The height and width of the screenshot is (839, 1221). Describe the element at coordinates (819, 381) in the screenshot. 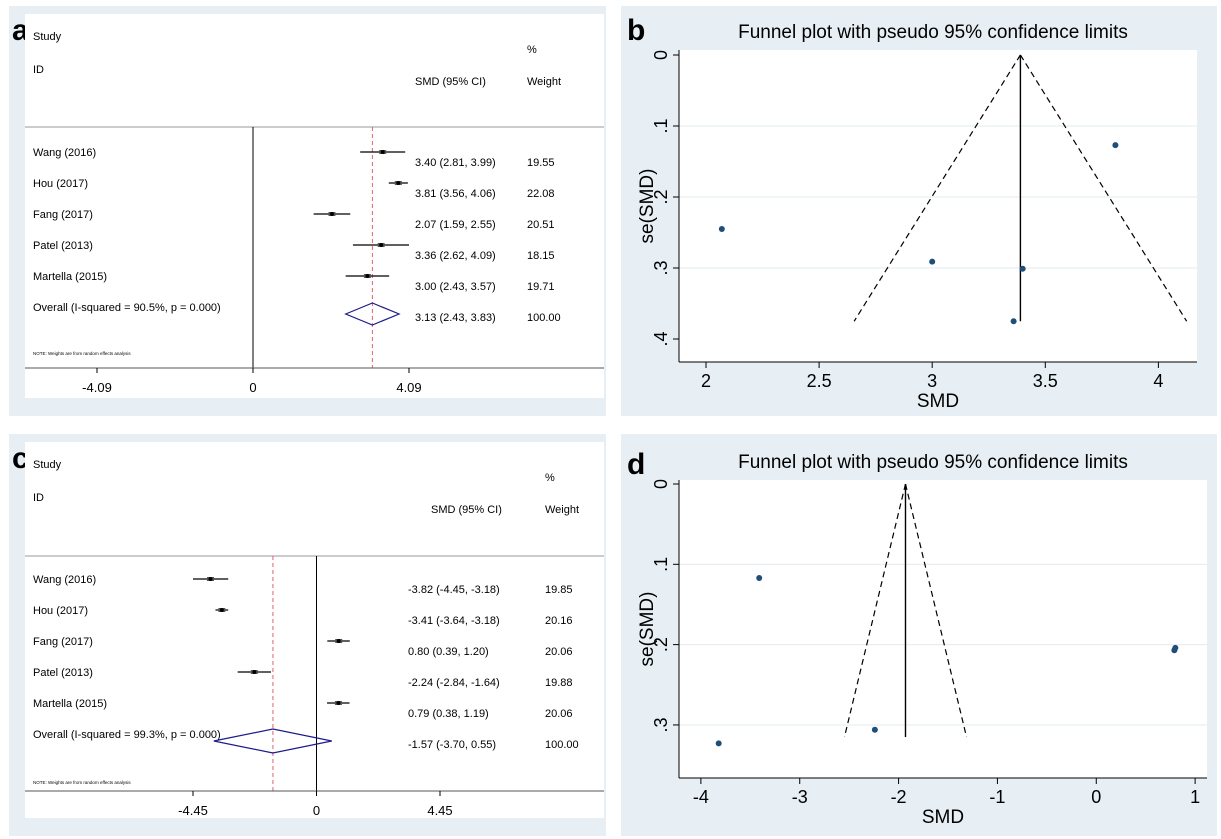

I see `x-tick-label: 2.5` at that location.